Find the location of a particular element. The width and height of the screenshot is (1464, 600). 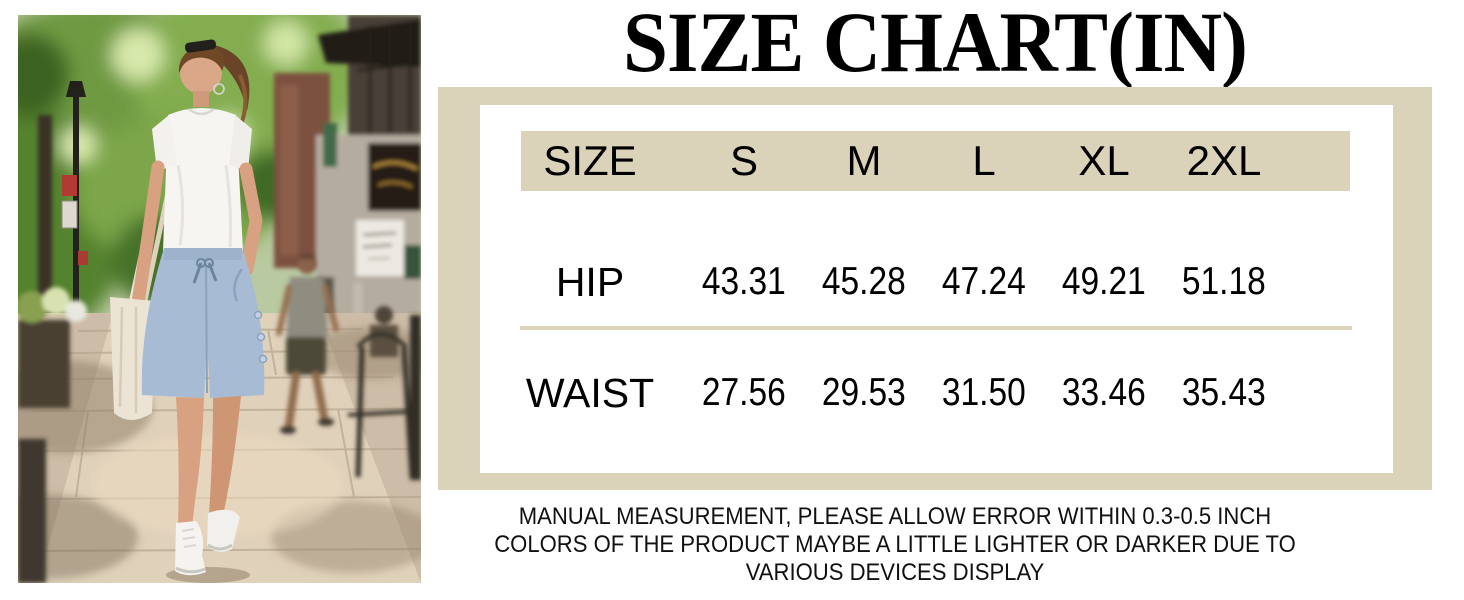

row-label-waist: WAIST is located at coordinates (590, 392).